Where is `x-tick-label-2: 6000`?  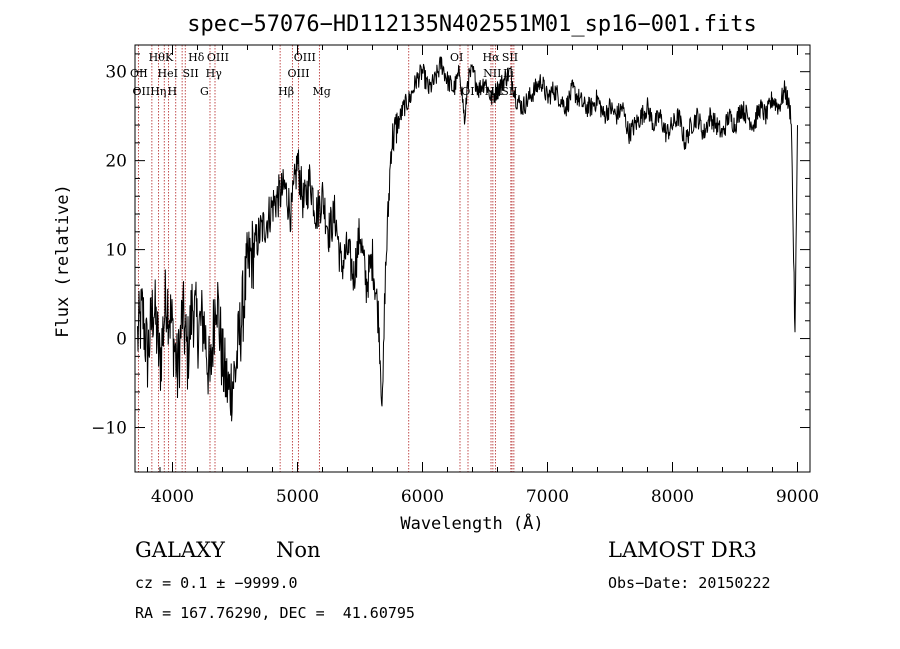 x-tick-label-2: 6000 is located at coordinates (422, 497).